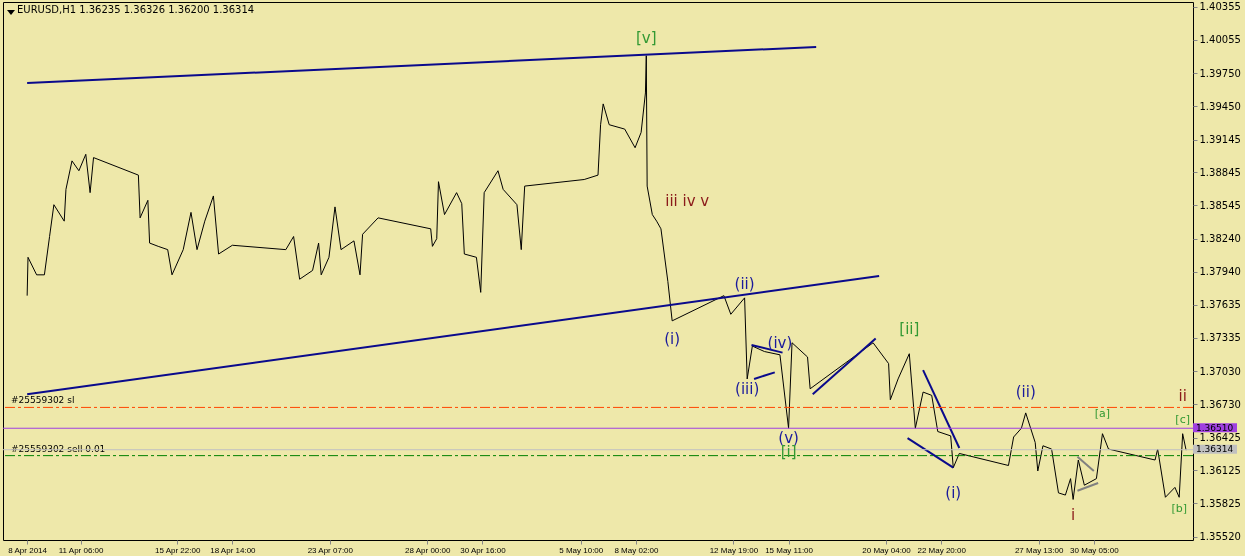  Describe the element at coordinates (1220, 371) in the screenshot. I see `y-tick-label: 1.37030` at that location.